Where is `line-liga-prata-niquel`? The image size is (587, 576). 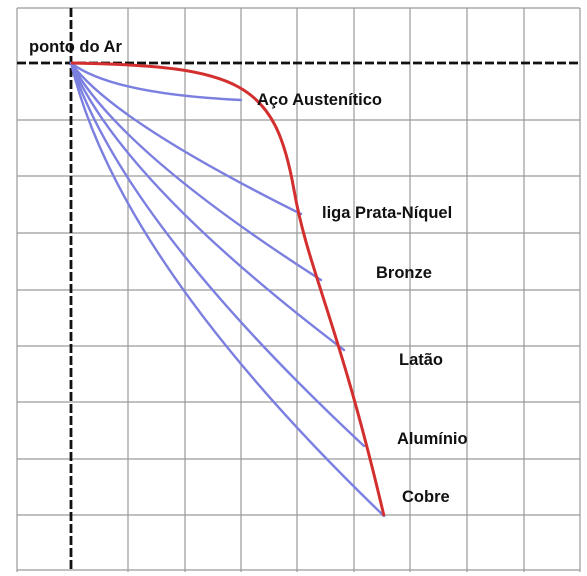 line-liga-prata-niquel is located at coordinates (186, 138).